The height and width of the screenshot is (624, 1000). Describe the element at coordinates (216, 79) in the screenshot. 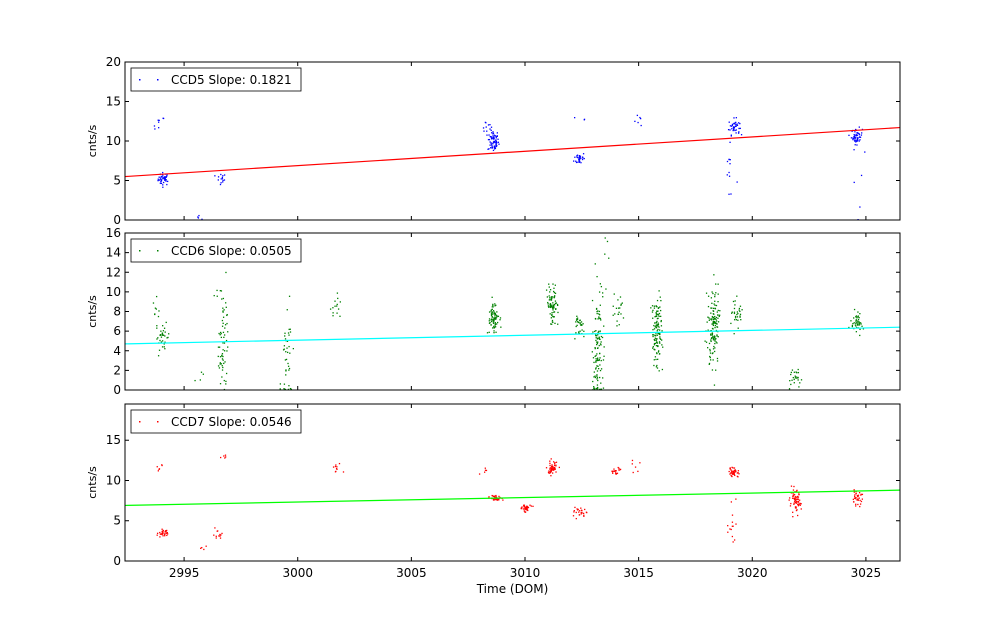

I see `legend-box` at that location.